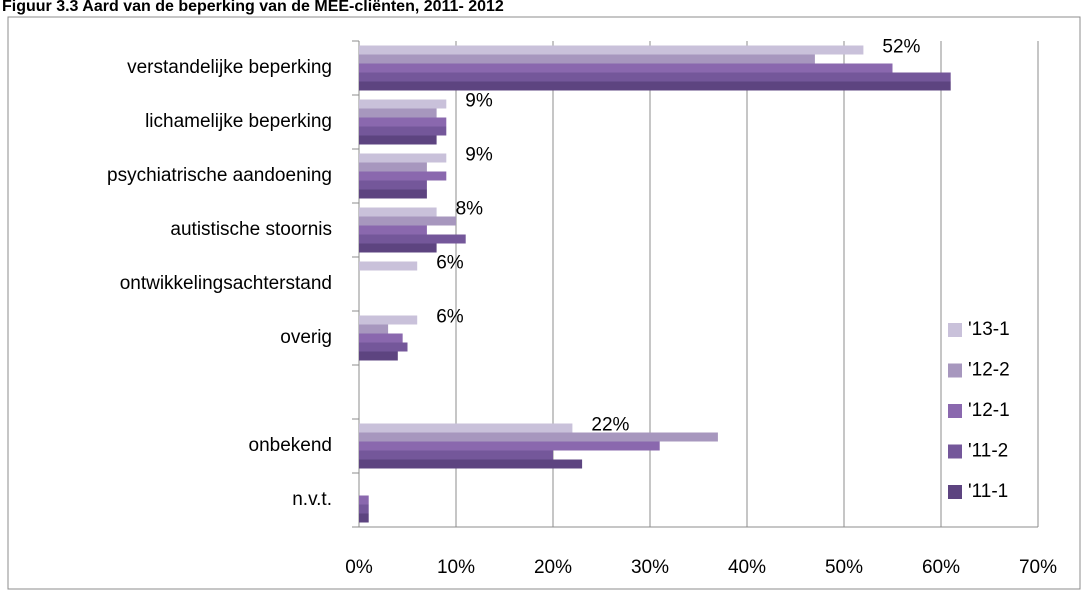  Describe the element at coordinates (226, 283) in the screenshot. I see `y-tick-label: ontwikkelingsachterstand` at that location.